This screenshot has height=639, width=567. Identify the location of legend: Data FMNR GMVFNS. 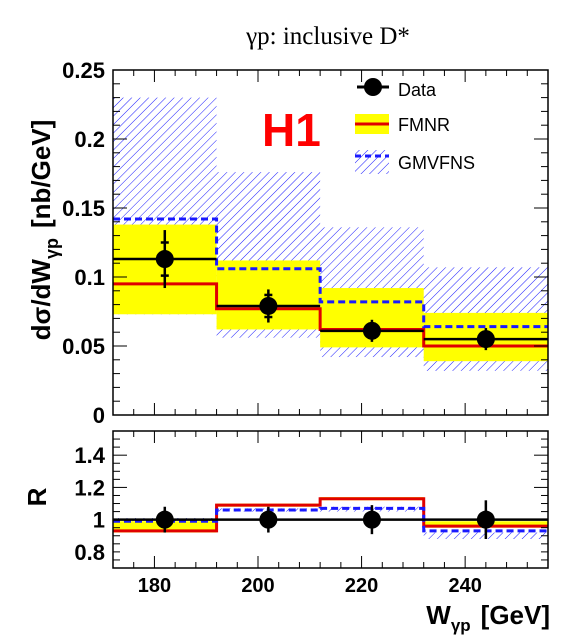
(415, 126).